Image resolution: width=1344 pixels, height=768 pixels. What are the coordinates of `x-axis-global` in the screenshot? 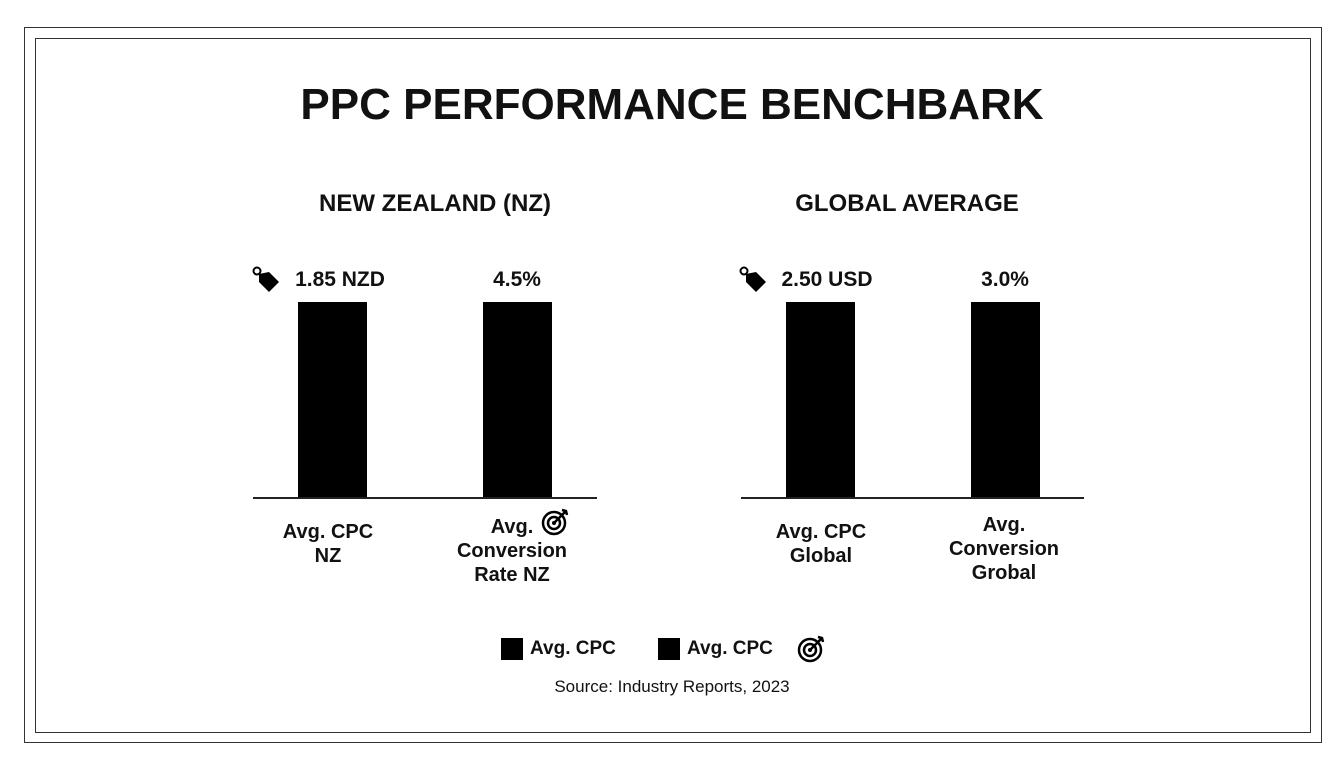 It's located at (912, 498).